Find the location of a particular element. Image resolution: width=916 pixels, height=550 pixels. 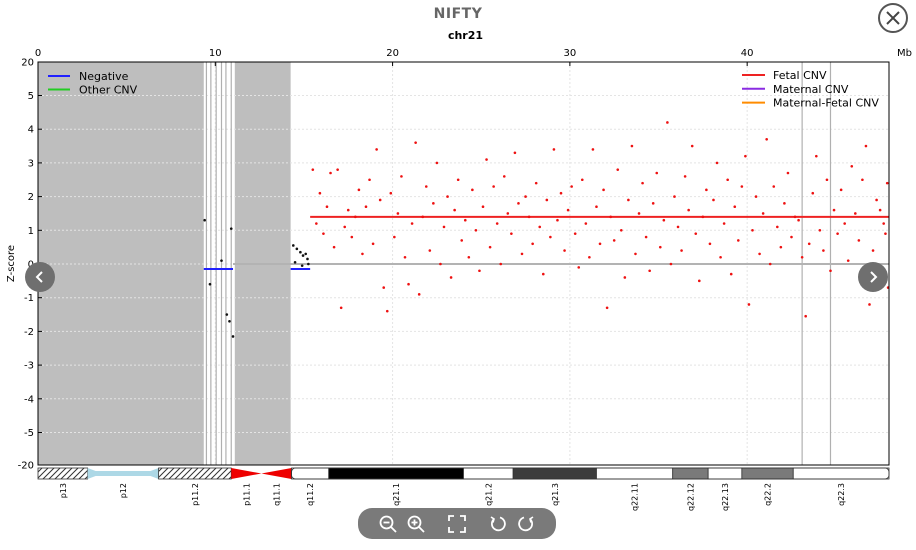

x-tick-label: 40 is located at coordinates (747, 53).